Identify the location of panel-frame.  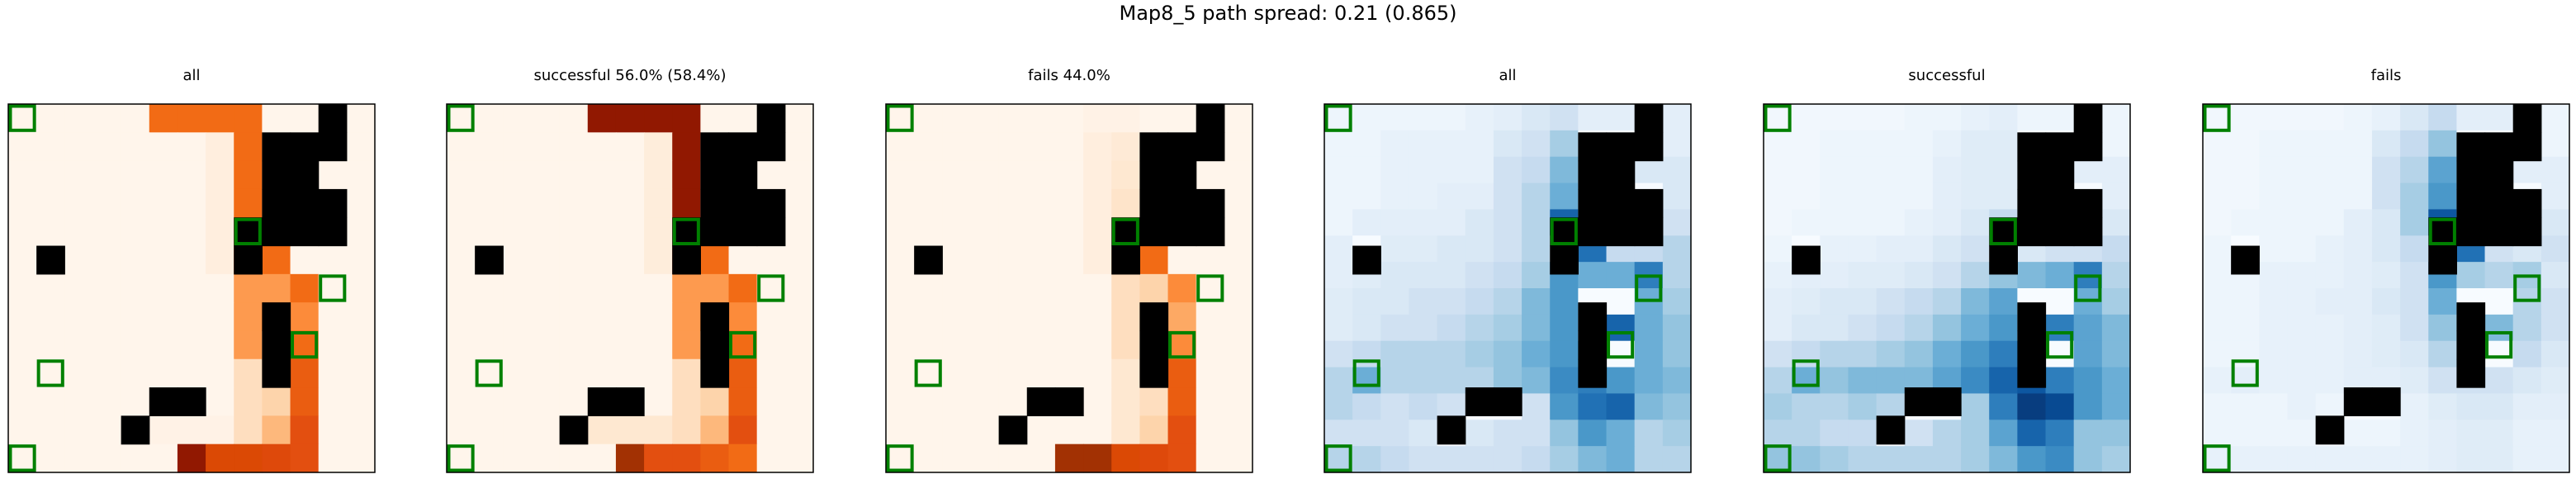
(2386, 288).